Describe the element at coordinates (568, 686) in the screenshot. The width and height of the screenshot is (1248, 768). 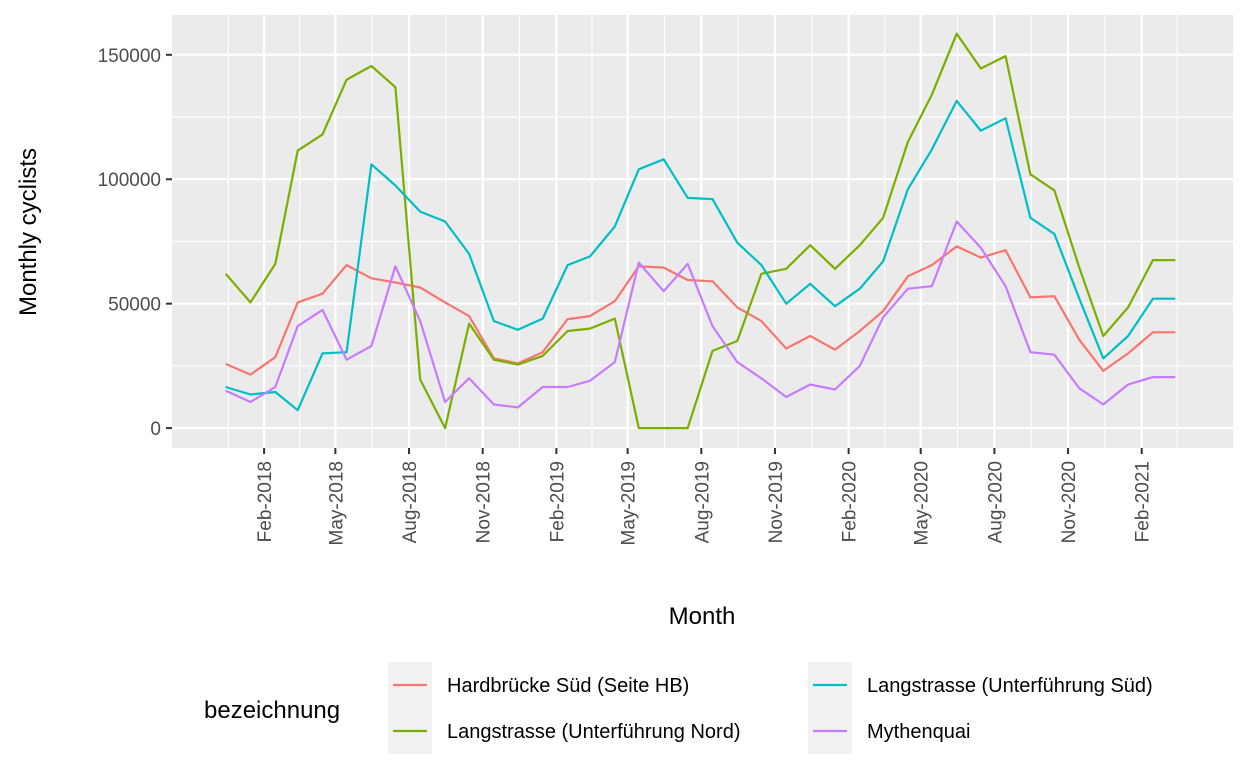
I see `legend-label: Hardbrücke Süd (Seite HB)` at that location.